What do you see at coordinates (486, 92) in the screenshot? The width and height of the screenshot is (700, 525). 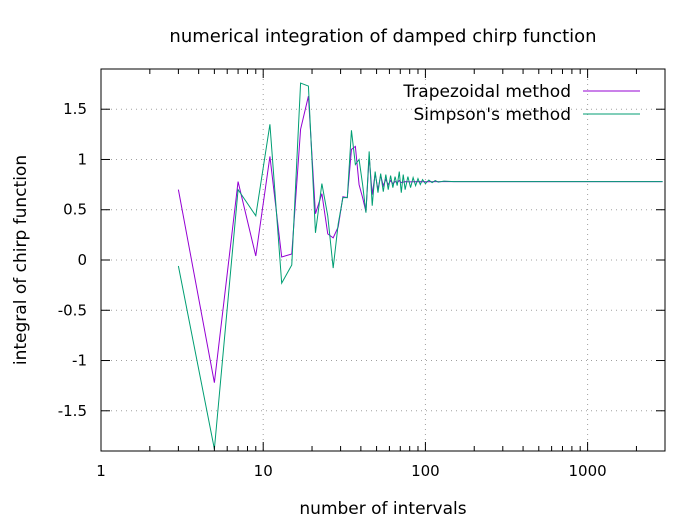 I see `legend-trapezoidal-label: Trapezoidal method` at bounding box center [486, 92].